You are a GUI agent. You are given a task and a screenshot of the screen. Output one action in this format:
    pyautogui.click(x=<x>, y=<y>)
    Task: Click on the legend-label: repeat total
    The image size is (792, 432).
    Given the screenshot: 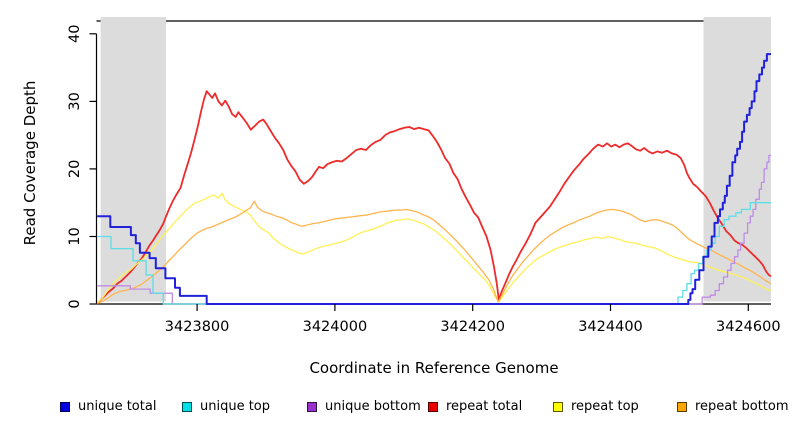 What is the action you would take?
    pyautogui.click(x=484, y=406)
    